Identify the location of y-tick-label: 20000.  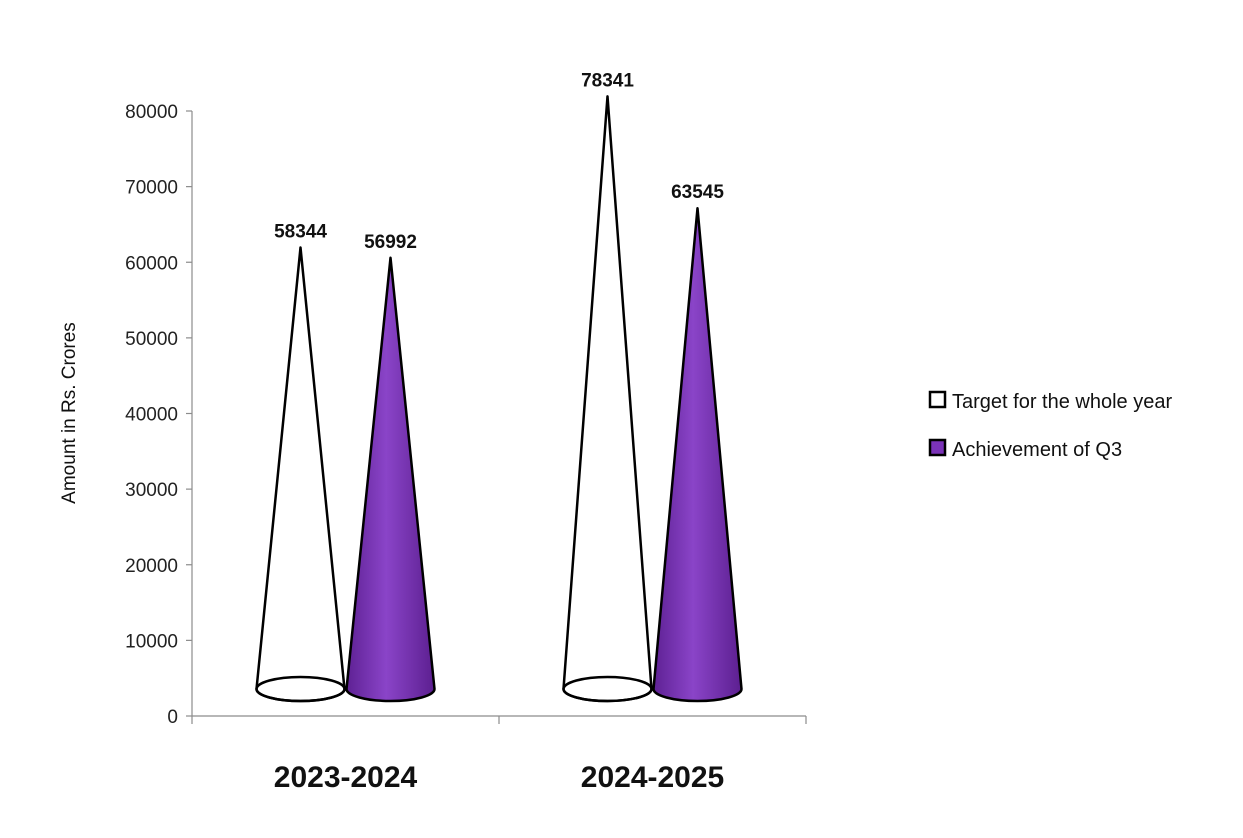
(151, 566).